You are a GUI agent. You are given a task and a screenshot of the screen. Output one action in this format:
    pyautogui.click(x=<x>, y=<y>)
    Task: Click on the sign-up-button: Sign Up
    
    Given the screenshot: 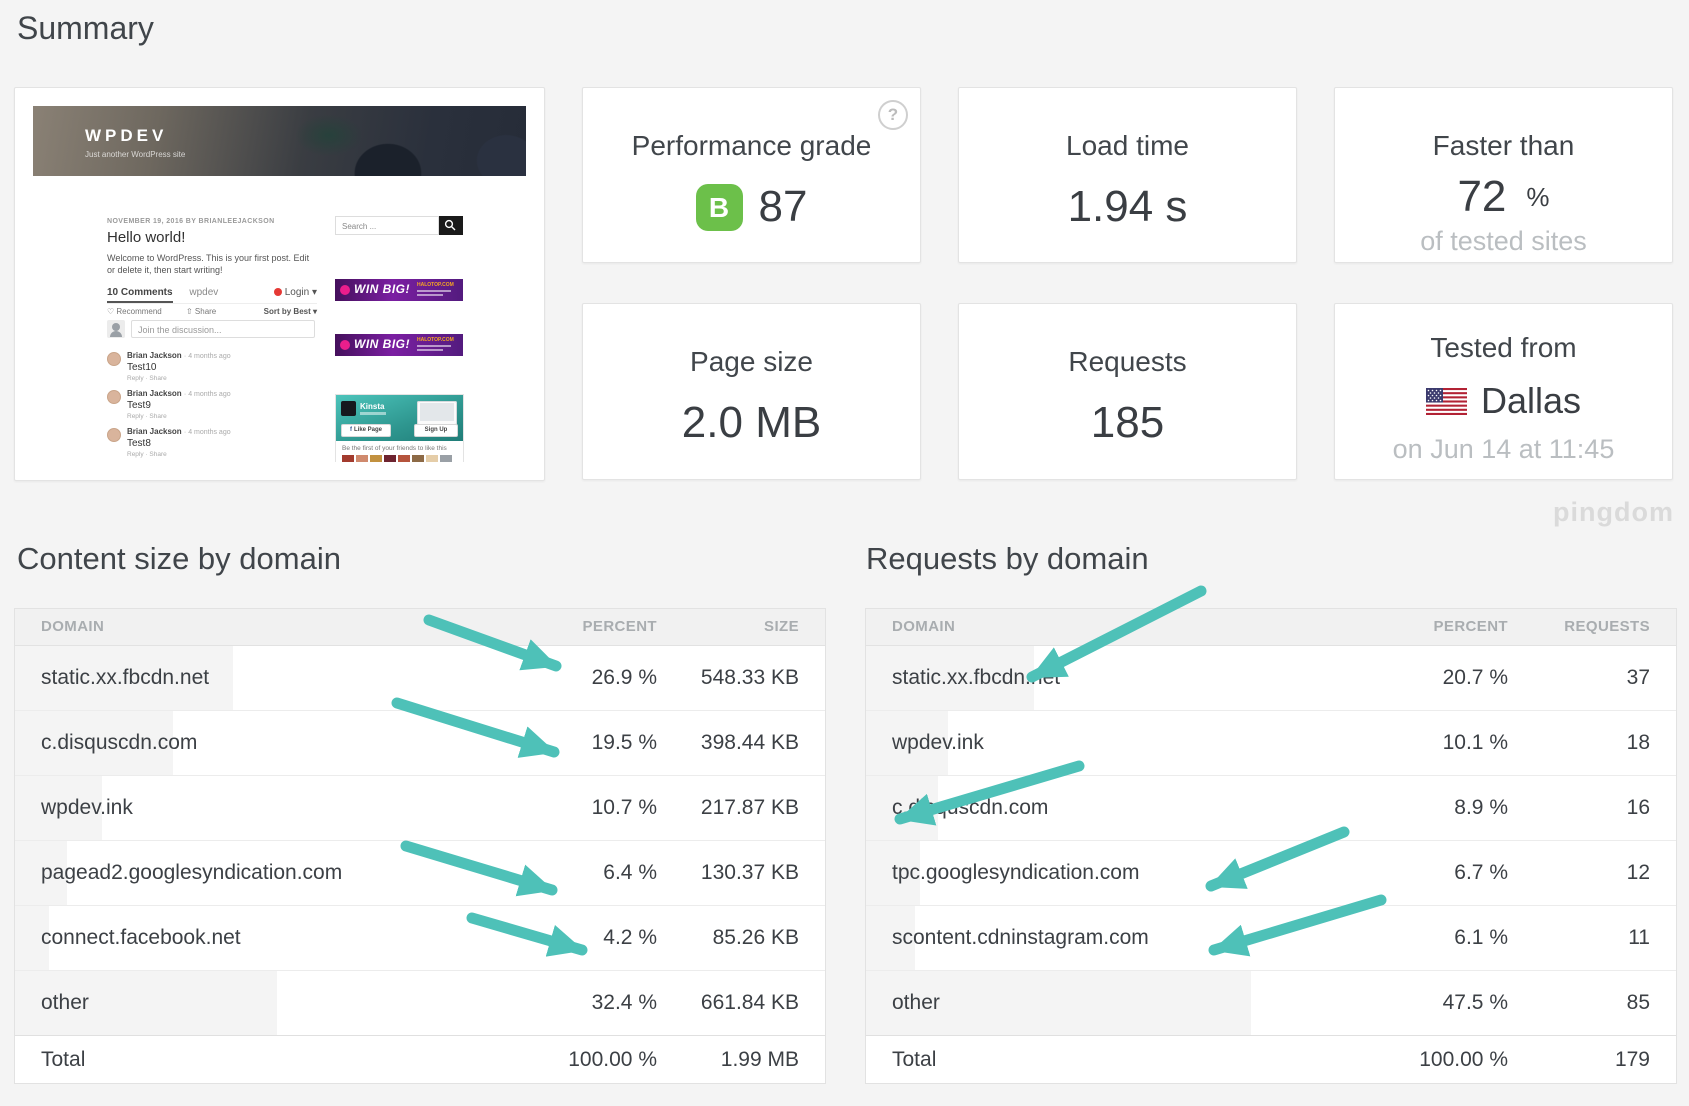 What is the action you would take?
    pyautogui.click(x=436, y=430)
    